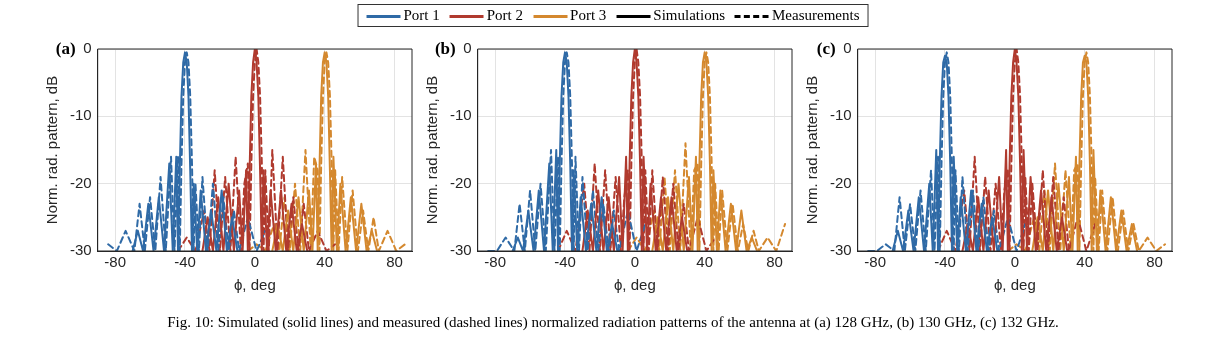 The height and width of the screenshot is (343, 1226). I want to click on legend-label: Port 3, so click(588, 15).